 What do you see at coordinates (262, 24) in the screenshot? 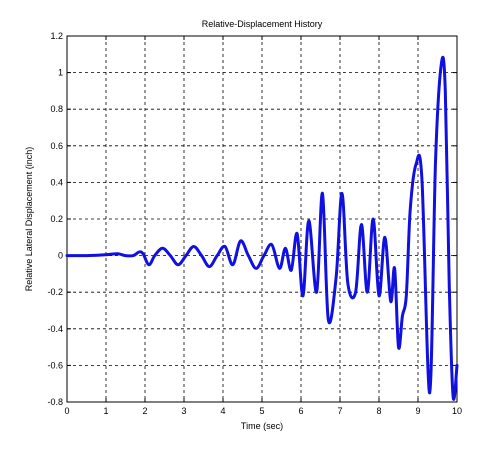
I see `chart-title: Relative-Displacement History` at bounding box center [262, 24].